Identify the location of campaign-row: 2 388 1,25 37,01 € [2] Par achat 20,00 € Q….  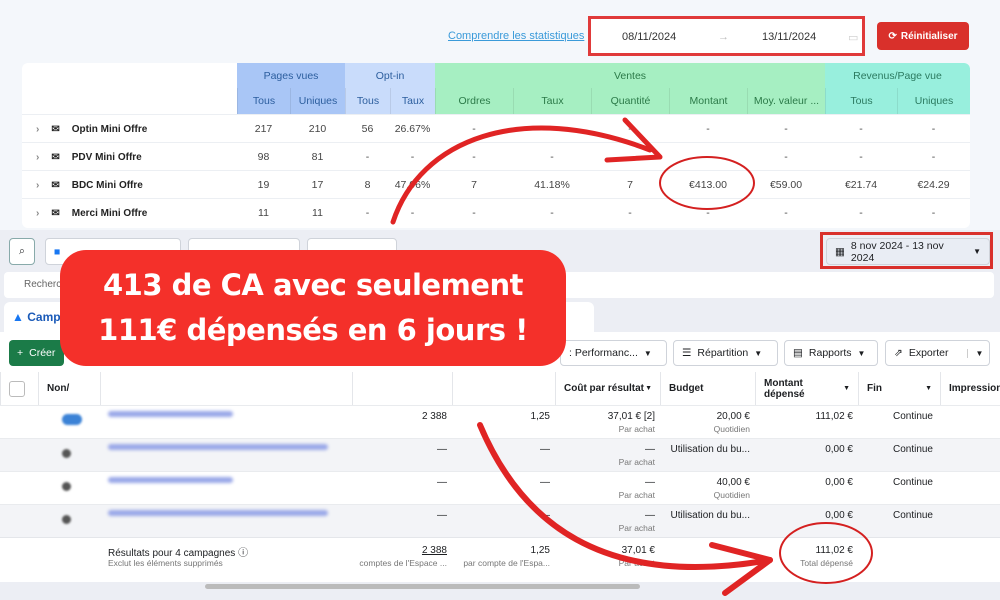
(500, 421).